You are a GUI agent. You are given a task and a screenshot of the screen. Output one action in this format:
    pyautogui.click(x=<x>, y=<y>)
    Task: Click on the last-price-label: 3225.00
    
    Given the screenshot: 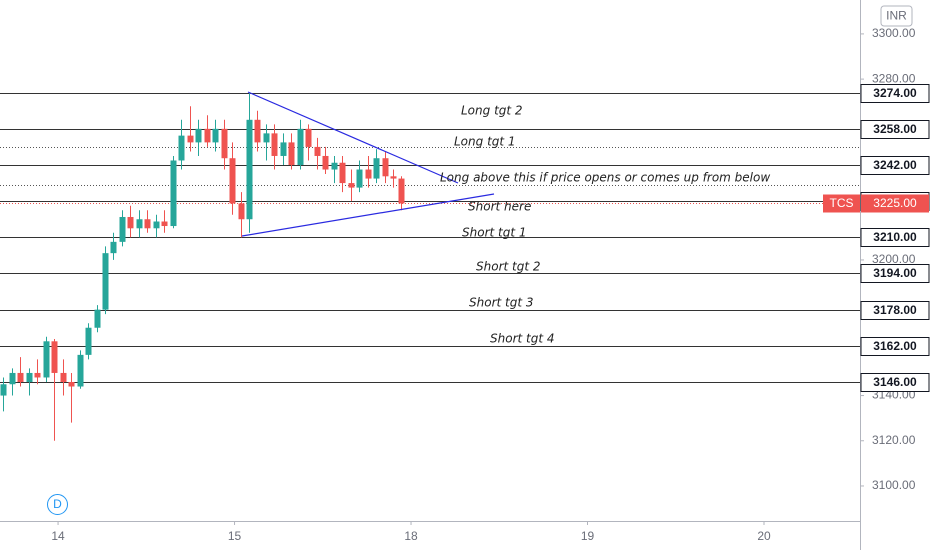 What is the action you would take?
    pyautogui.click(x=895, y=203)
    